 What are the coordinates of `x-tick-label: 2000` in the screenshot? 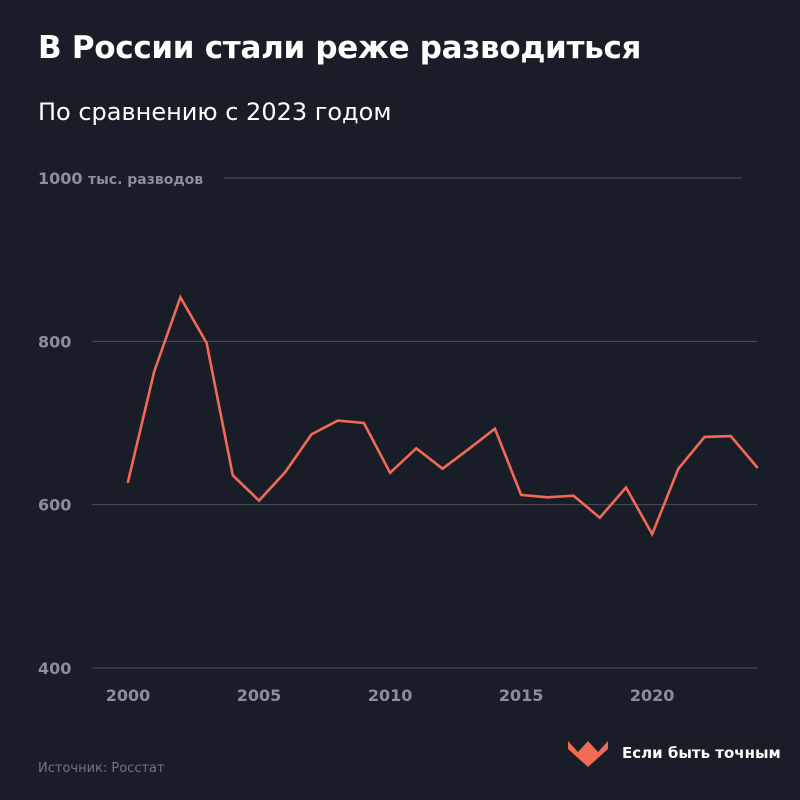 It's located at (128, 695).